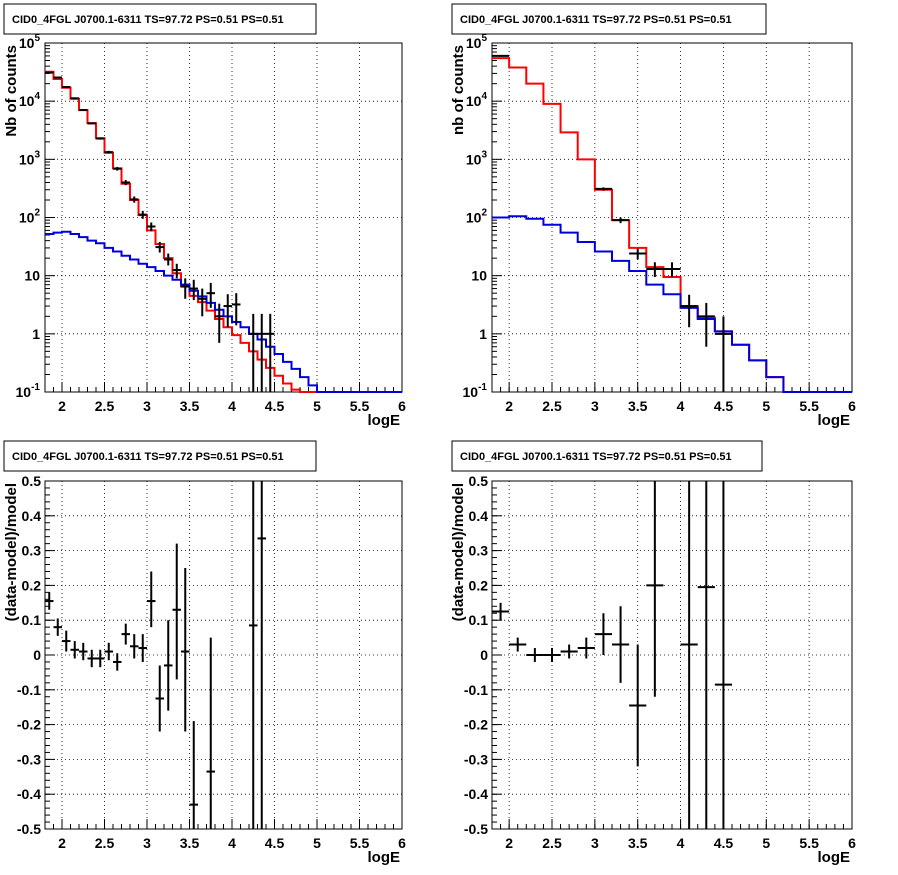 This screenshot has height=875, width=898. What do you see at coordinates (32, 516) in the screenshot?
I see `y-tick-label: 0.4` at bounding box center [32, 516].